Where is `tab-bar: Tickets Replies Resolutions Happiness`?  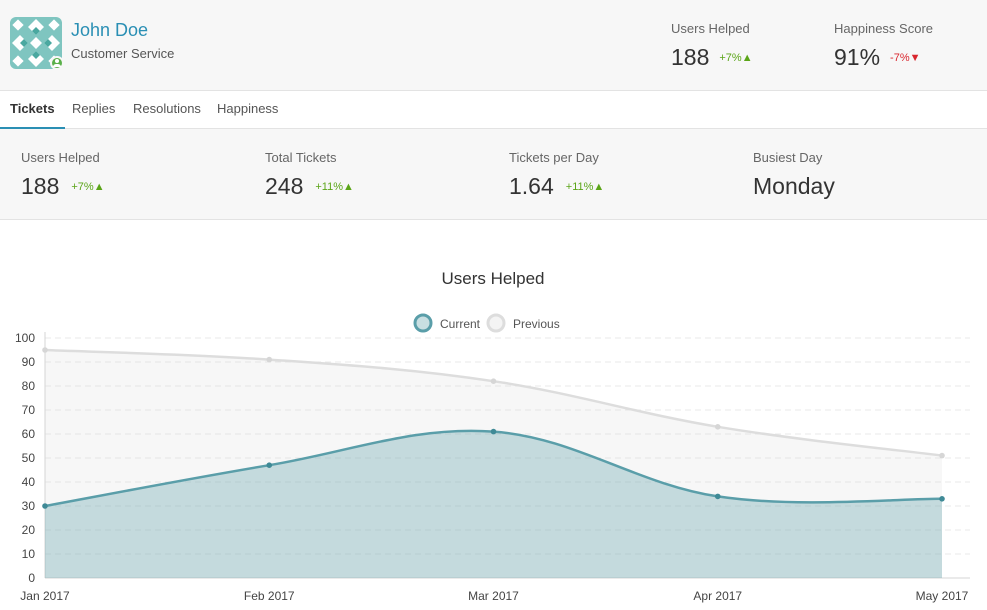
tab-bar: Tickets Replies Resolutions Happiness is located at coordinates (493, 110).